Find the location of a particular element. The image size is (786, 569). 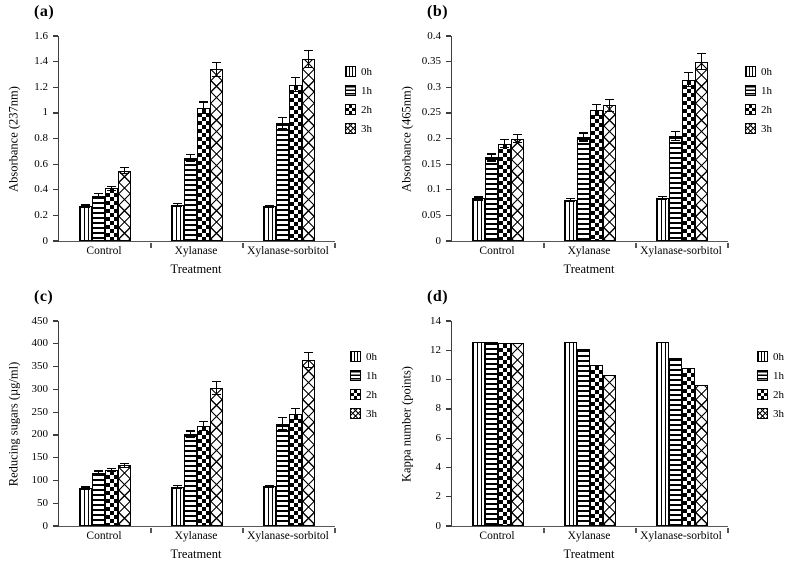

y-tick-label: 100 is located at coordinates (40, 479).